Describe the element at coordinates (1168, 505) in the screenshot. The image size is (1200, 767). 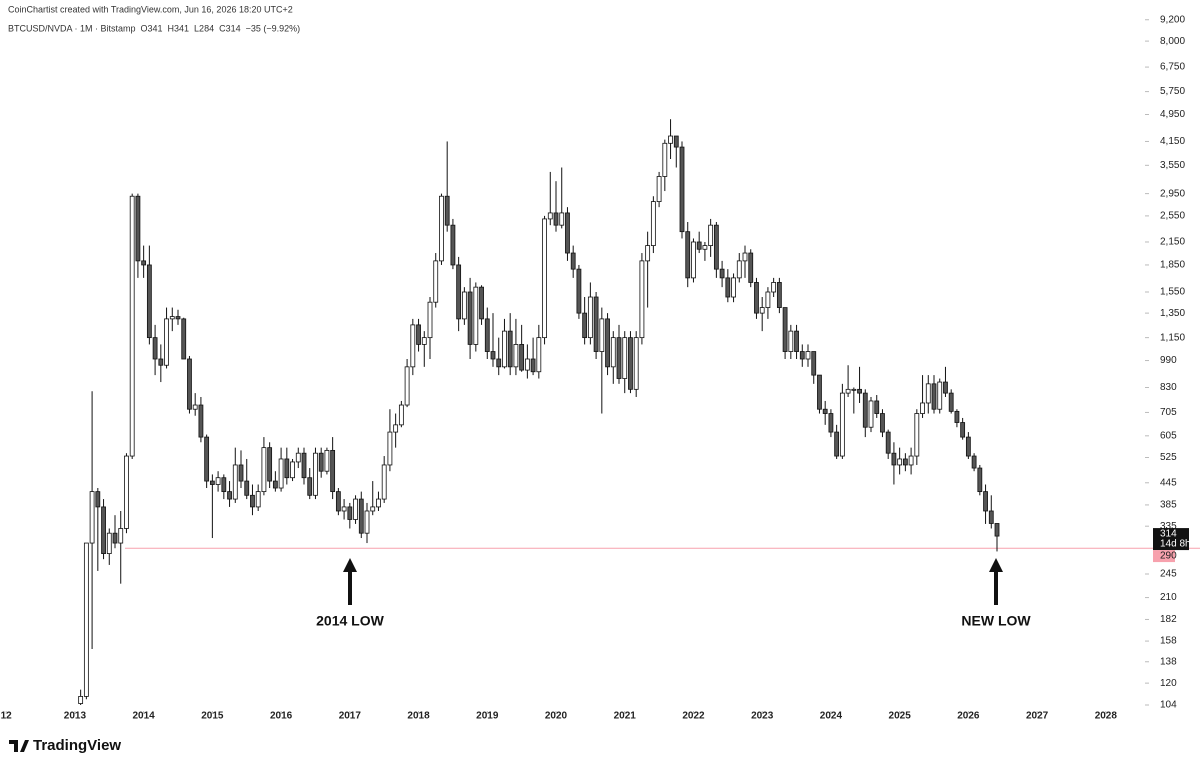
I see `y-tick-label: 385` at that location.